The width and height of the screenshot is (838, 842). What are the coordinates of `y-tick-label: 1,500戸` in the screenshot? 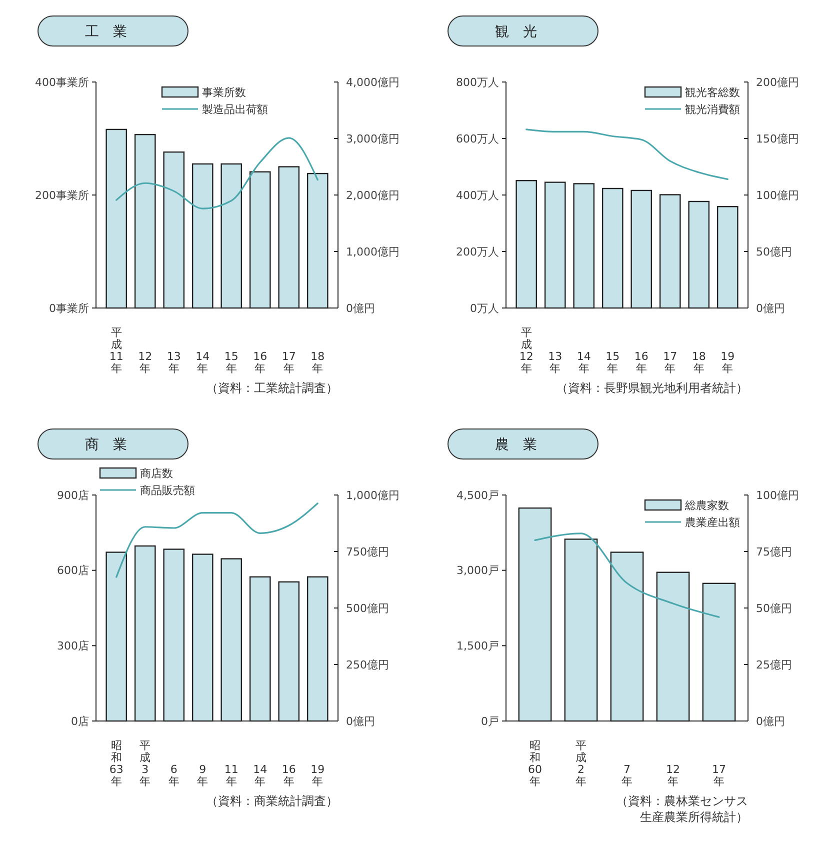 It's located at (477, 646).